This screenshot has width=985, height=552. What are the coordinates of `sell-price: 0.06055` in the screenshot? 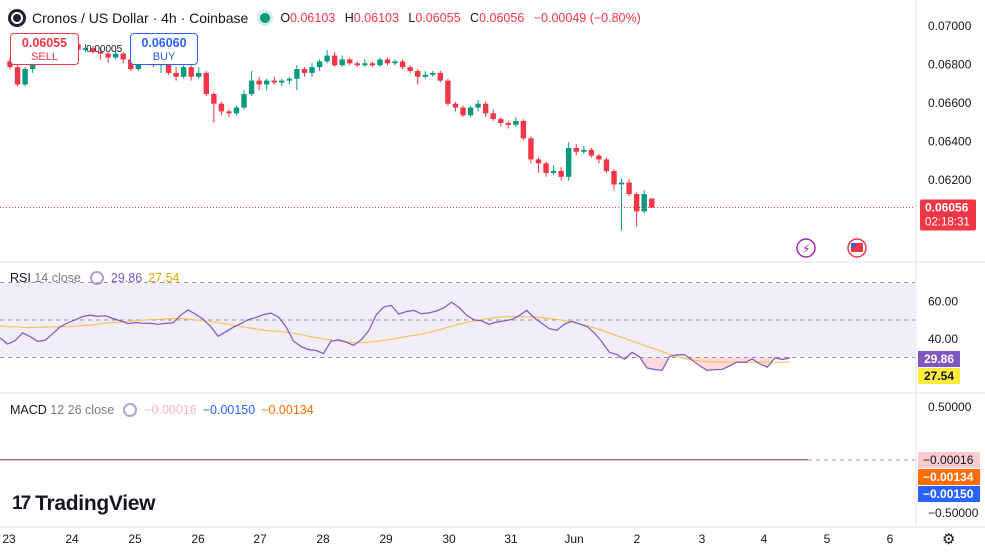 It's located at (44, 43).